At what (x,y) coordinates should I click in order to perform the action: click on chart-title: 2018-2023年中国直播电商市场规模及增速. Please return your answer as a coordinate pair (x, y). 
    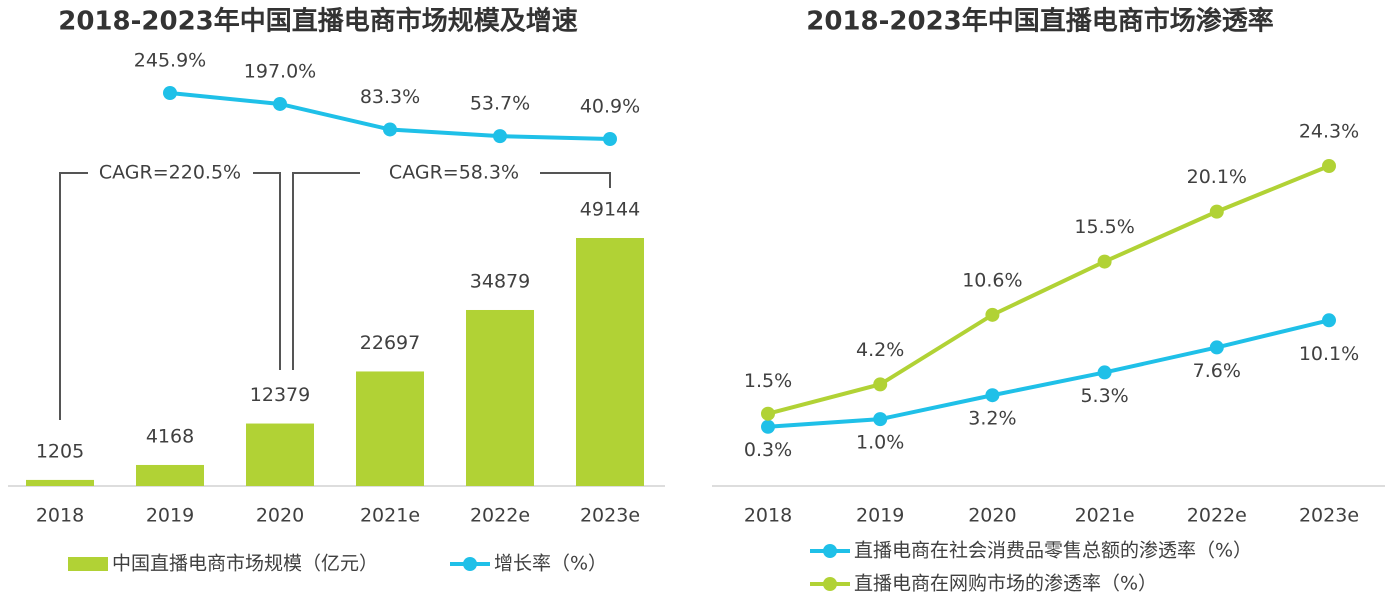
    Looking at the image, I should click on (318, 21).